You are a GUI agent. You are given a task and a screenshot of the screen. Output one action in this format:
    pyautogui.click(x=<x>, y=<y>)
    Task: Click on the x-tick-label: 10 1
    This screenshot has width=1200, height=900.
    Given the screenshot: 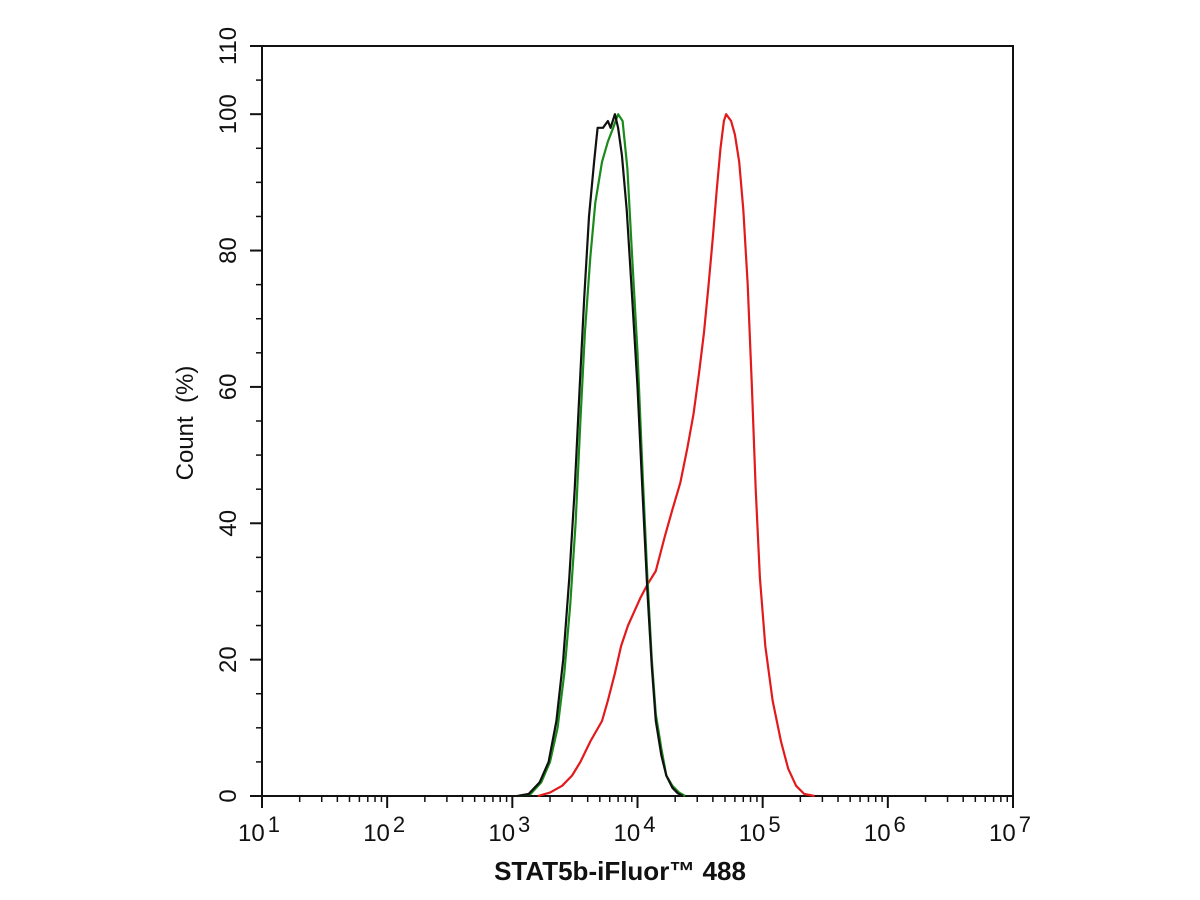 What is the action you would take?
    pyautogui.click(x=259, y=829)
    